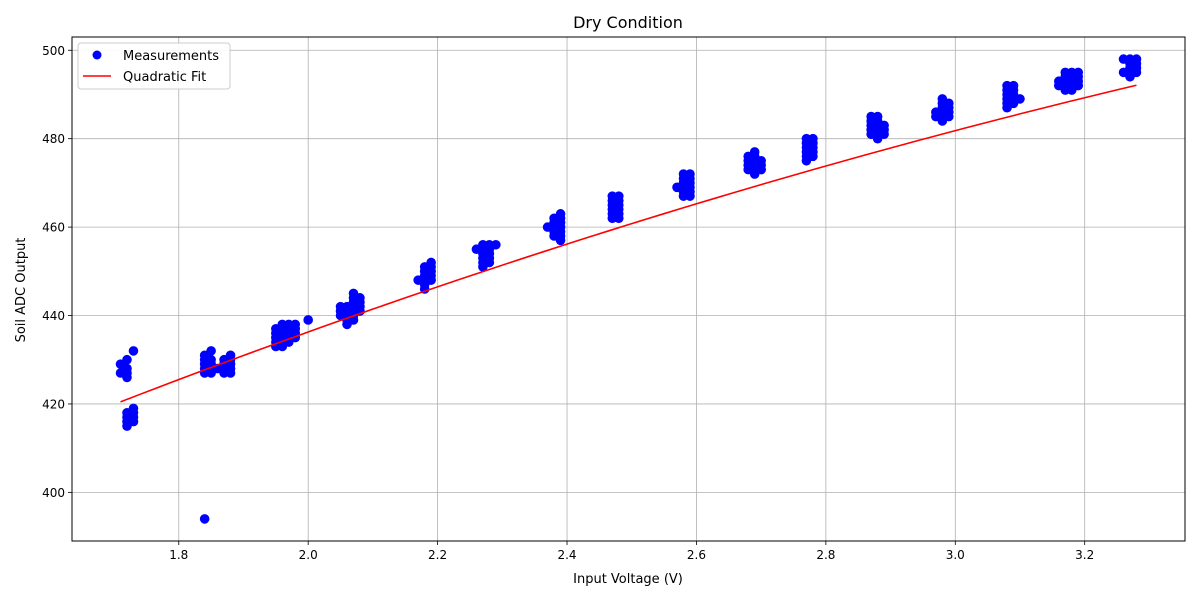 This screenshot has width=1200, height=600. What do you see at coordinates (53, 228) in the screenshot?
I see `y-tick-label: 460` at bounding box center [53, 228].